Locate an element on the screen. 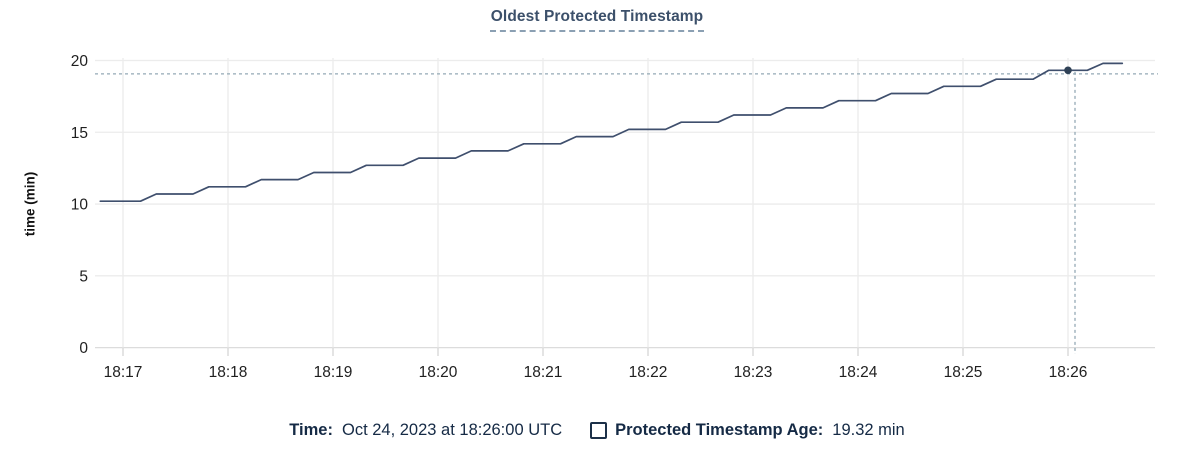 This screenshot has width=1194, height=466. y-tick-label: 20 is located at coordinates (80, 61).